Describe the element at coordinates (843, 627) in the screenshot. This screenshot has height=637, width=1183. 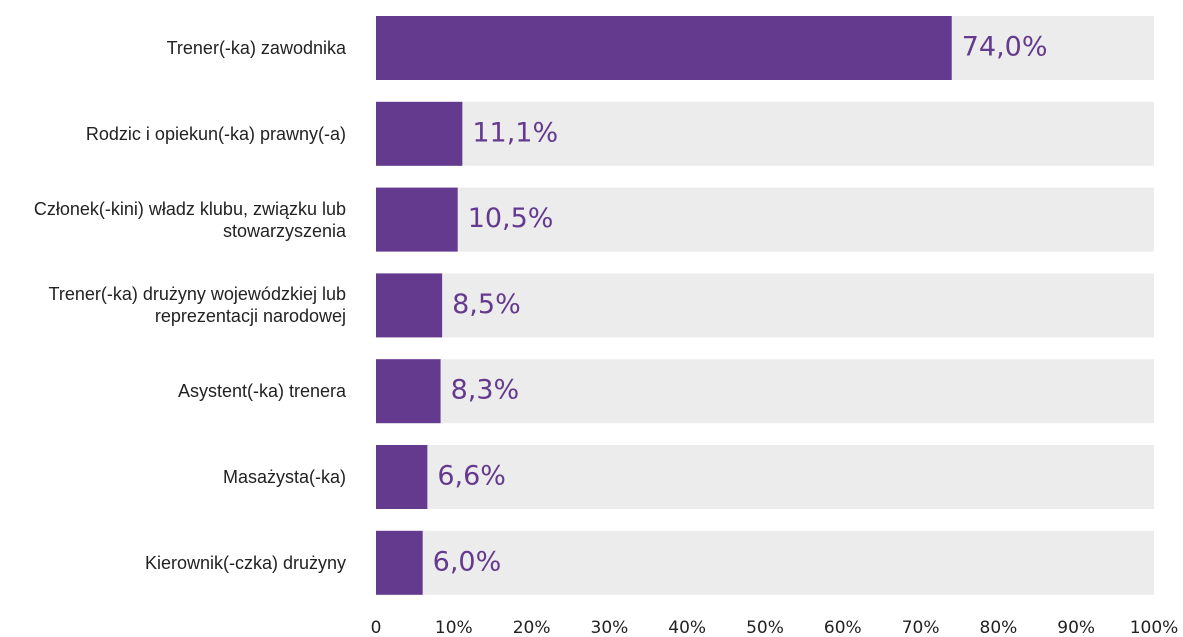
I see `x-tick-label: 60%` at that location.